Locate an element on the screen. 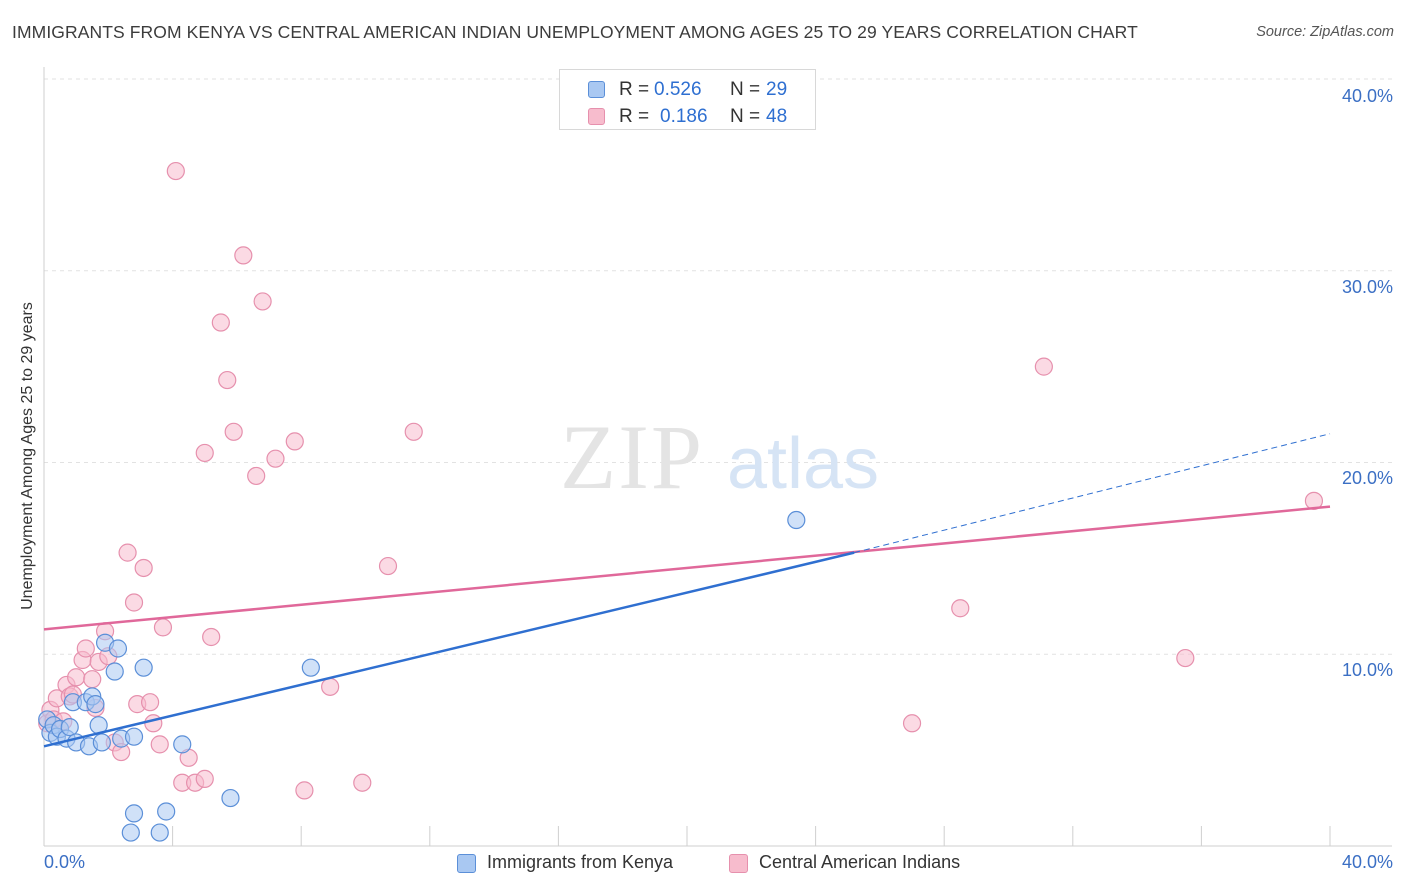 The width and height of the screenshot is (1406, 892). r-value: 0.526 is located at coordinates (678, 89).